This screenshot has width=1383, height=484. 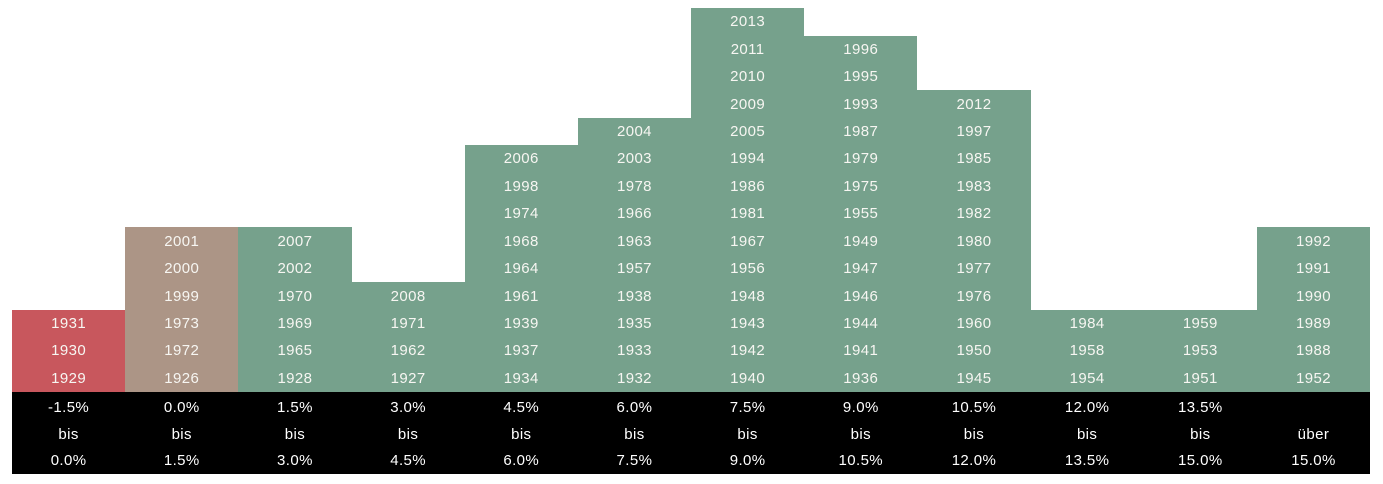 I want to click on axis-label-connector: über, so click(x=1313, y=434).